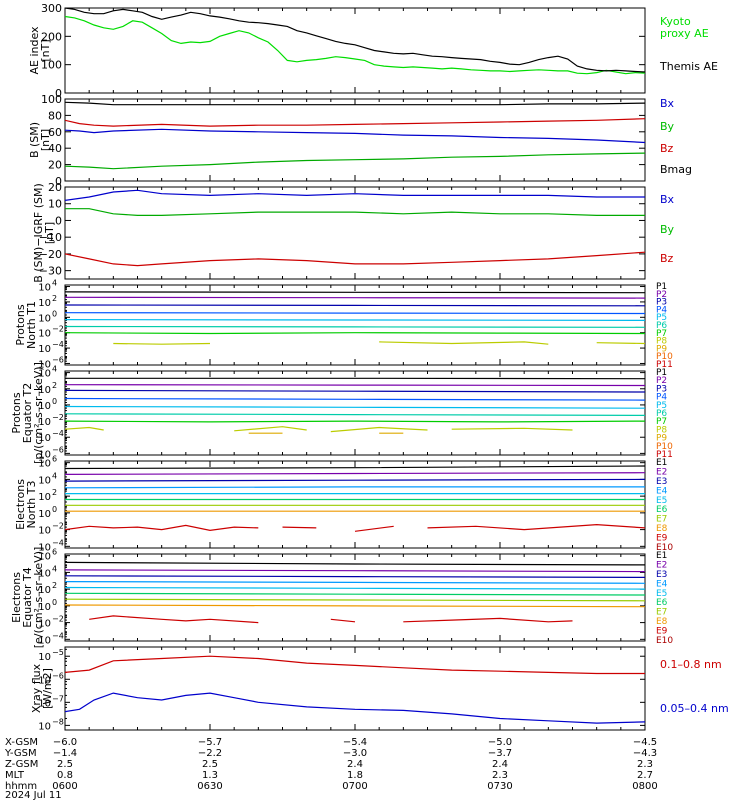  I want to click on panel-2: 0 20 40 60 80 100 B (SM)[nT] Bx By Bz Bmag, so click(360, 140).